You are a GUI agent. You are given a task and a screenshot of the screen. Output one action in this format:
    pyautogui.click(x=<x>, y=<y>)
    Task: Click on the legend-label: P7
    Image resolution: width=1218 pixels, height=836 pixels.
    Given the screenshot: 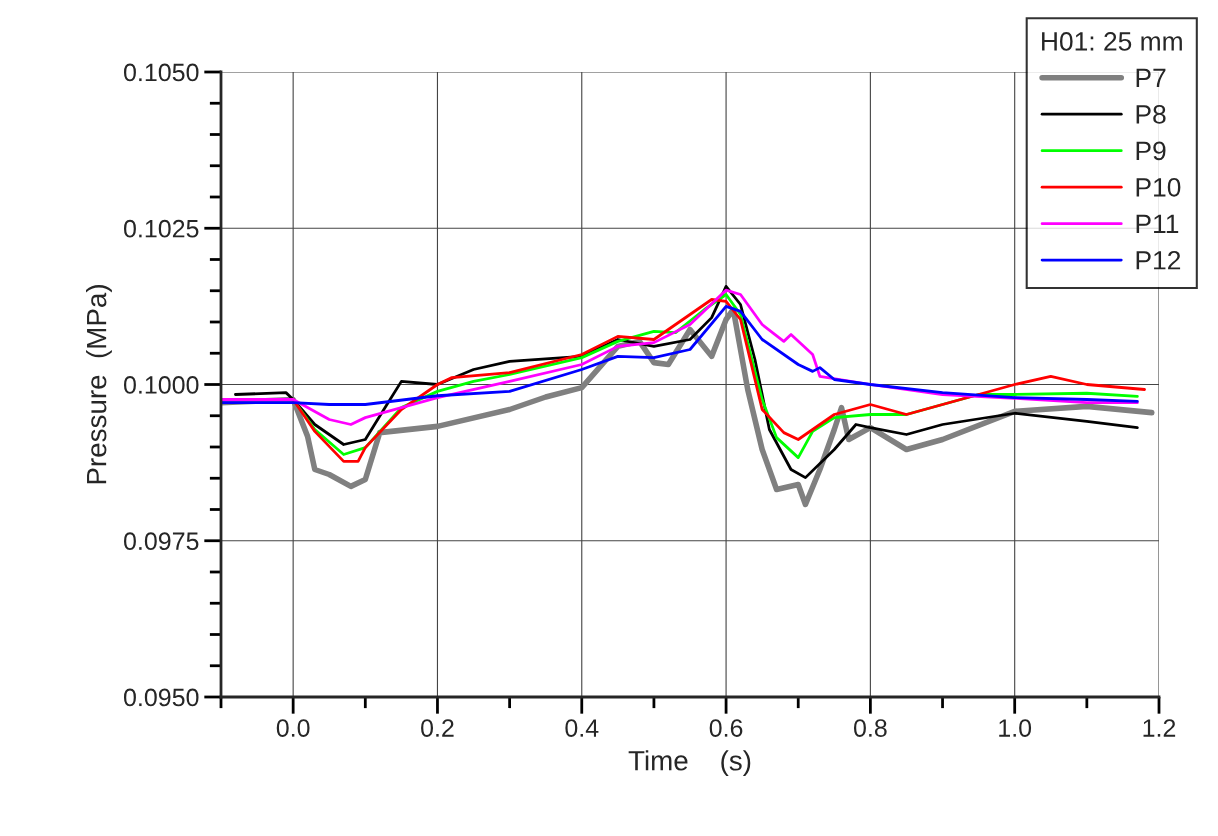 What is the action you would take?
    pyautogui.click(x=1151, y=77)
    